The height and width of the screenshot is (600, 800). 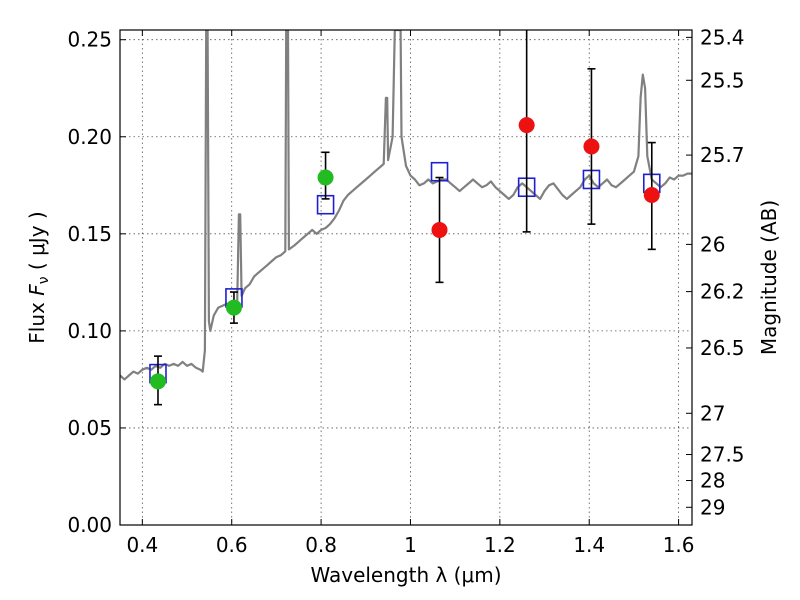 I want to click on y-axis-label-unit: ( μJy ), so click(x=37, y=243).